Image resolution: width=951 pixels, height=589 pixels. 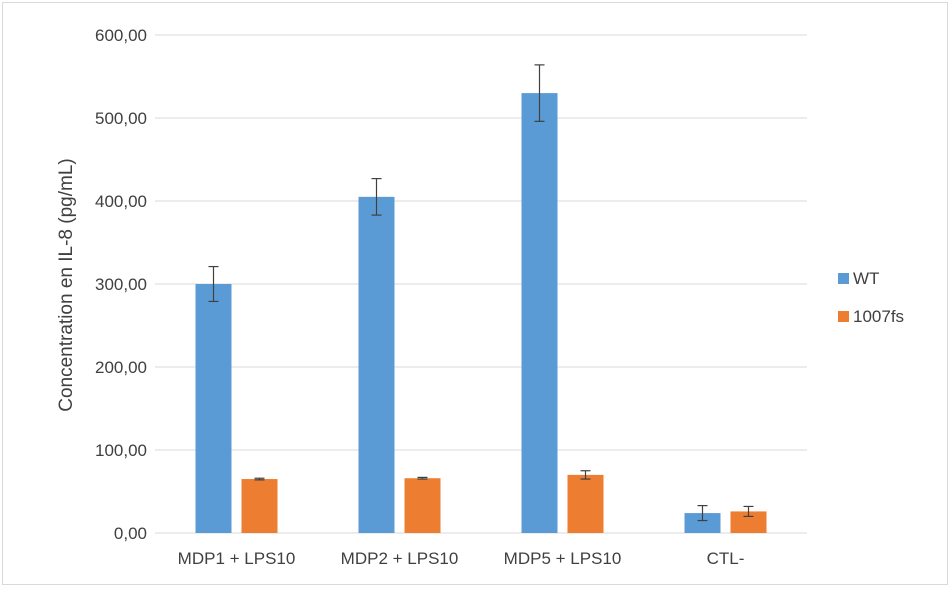 What do you see at coordinates (130, 533) in the screenshot?
I see `y-tick-label: 0,00` at bounding box center [130, 533].